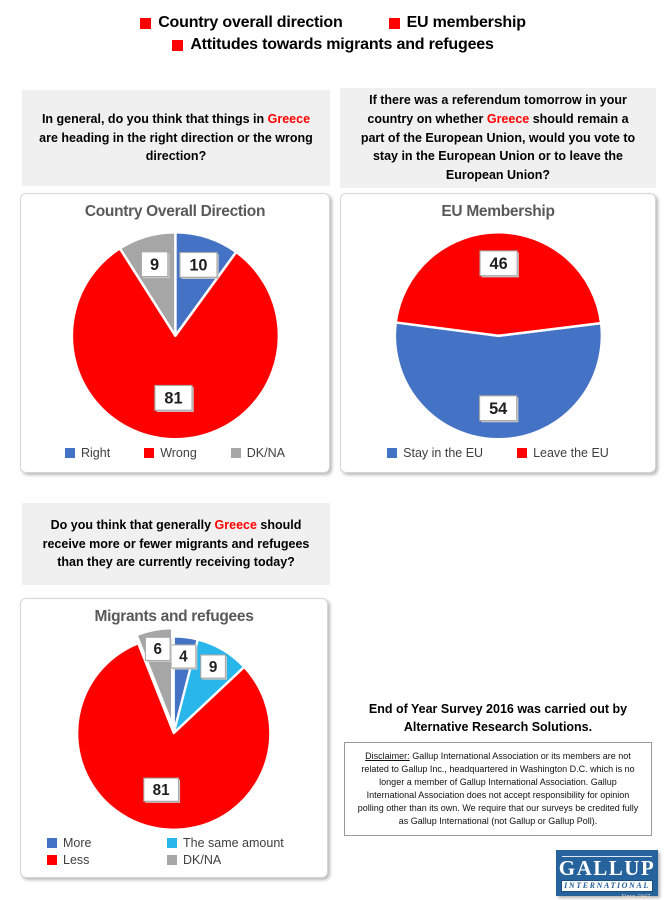  I want to click on legend-item-less: Less, so click(107, 860).